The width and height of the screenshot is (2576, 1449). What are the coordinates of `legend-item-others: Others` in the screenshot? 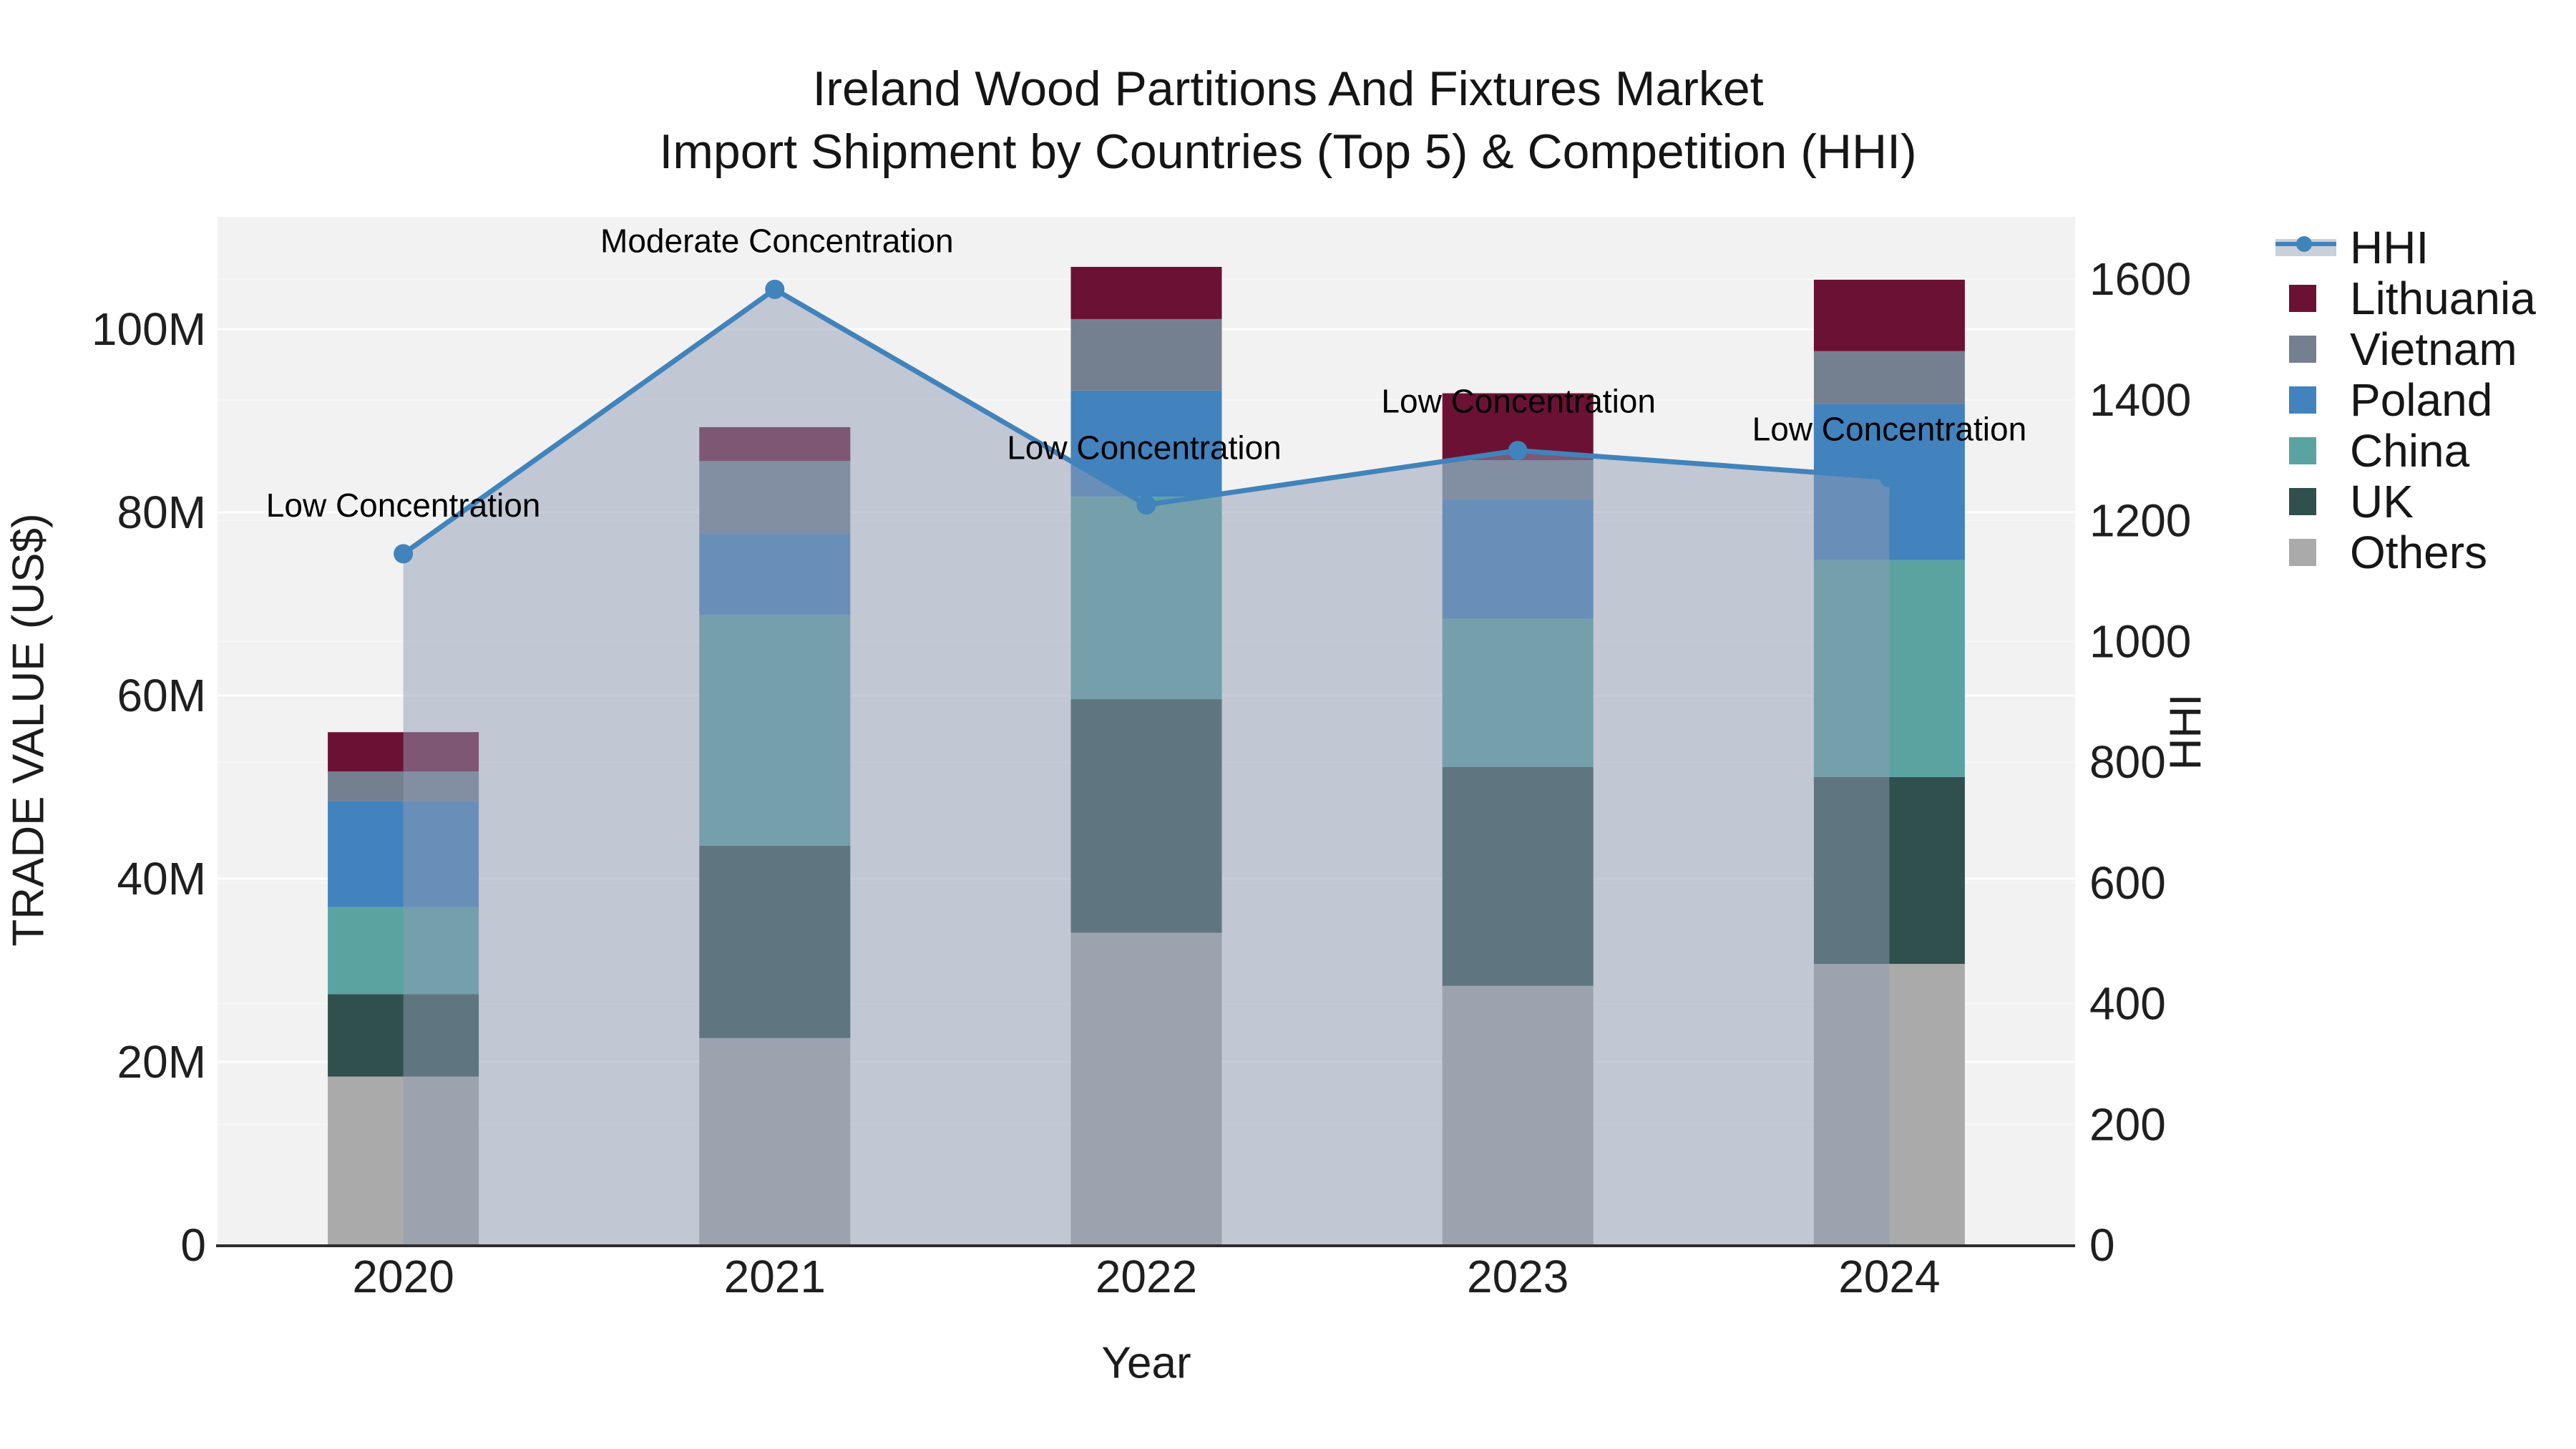 It's located at (2405, 552).